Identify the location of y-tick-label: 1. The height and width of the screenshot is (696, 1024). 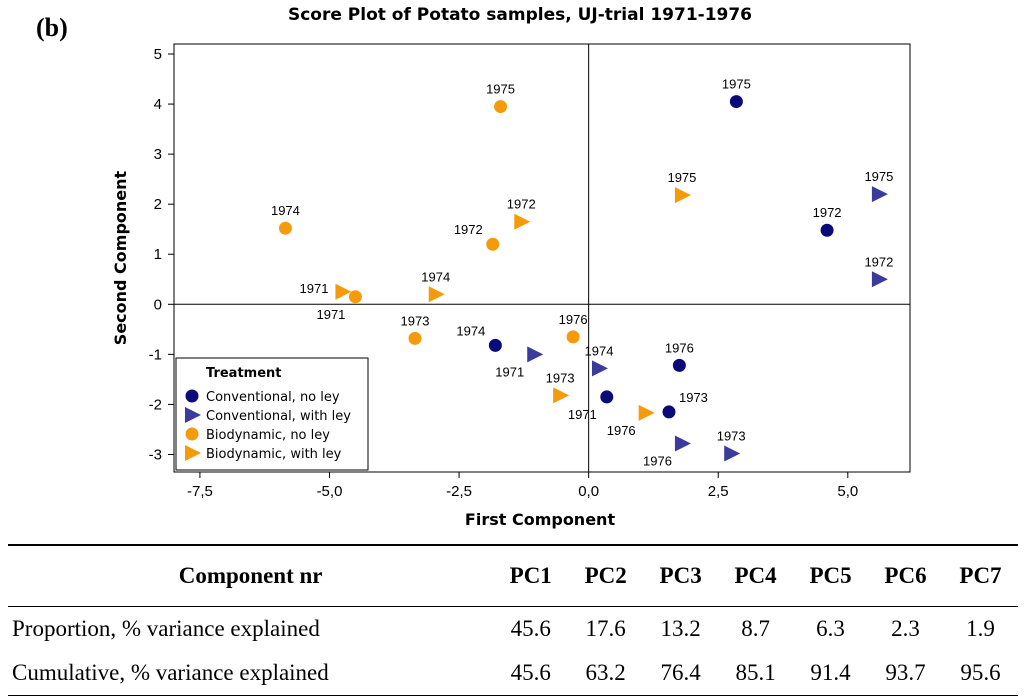
(158, 254).